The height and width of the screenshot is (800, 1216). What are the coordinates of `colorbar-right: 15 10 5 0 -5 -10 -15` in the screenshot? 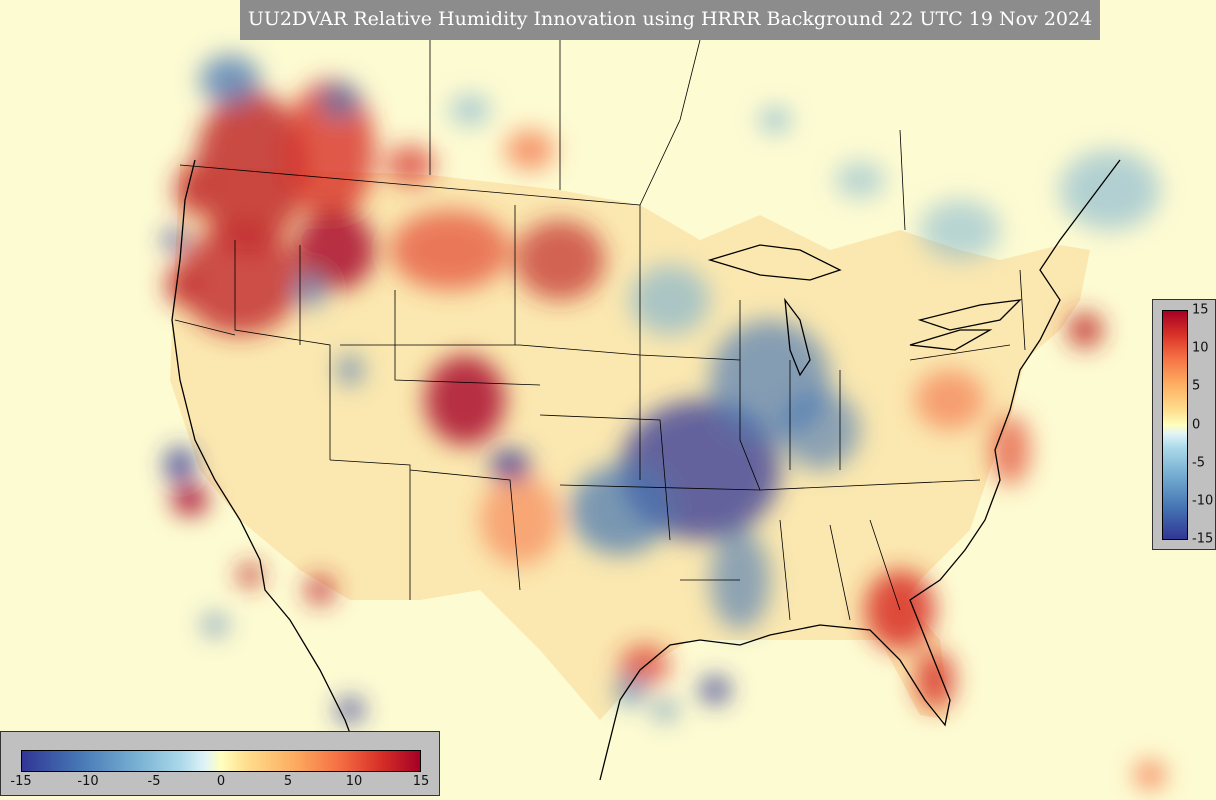 It's located at (1184, 424).